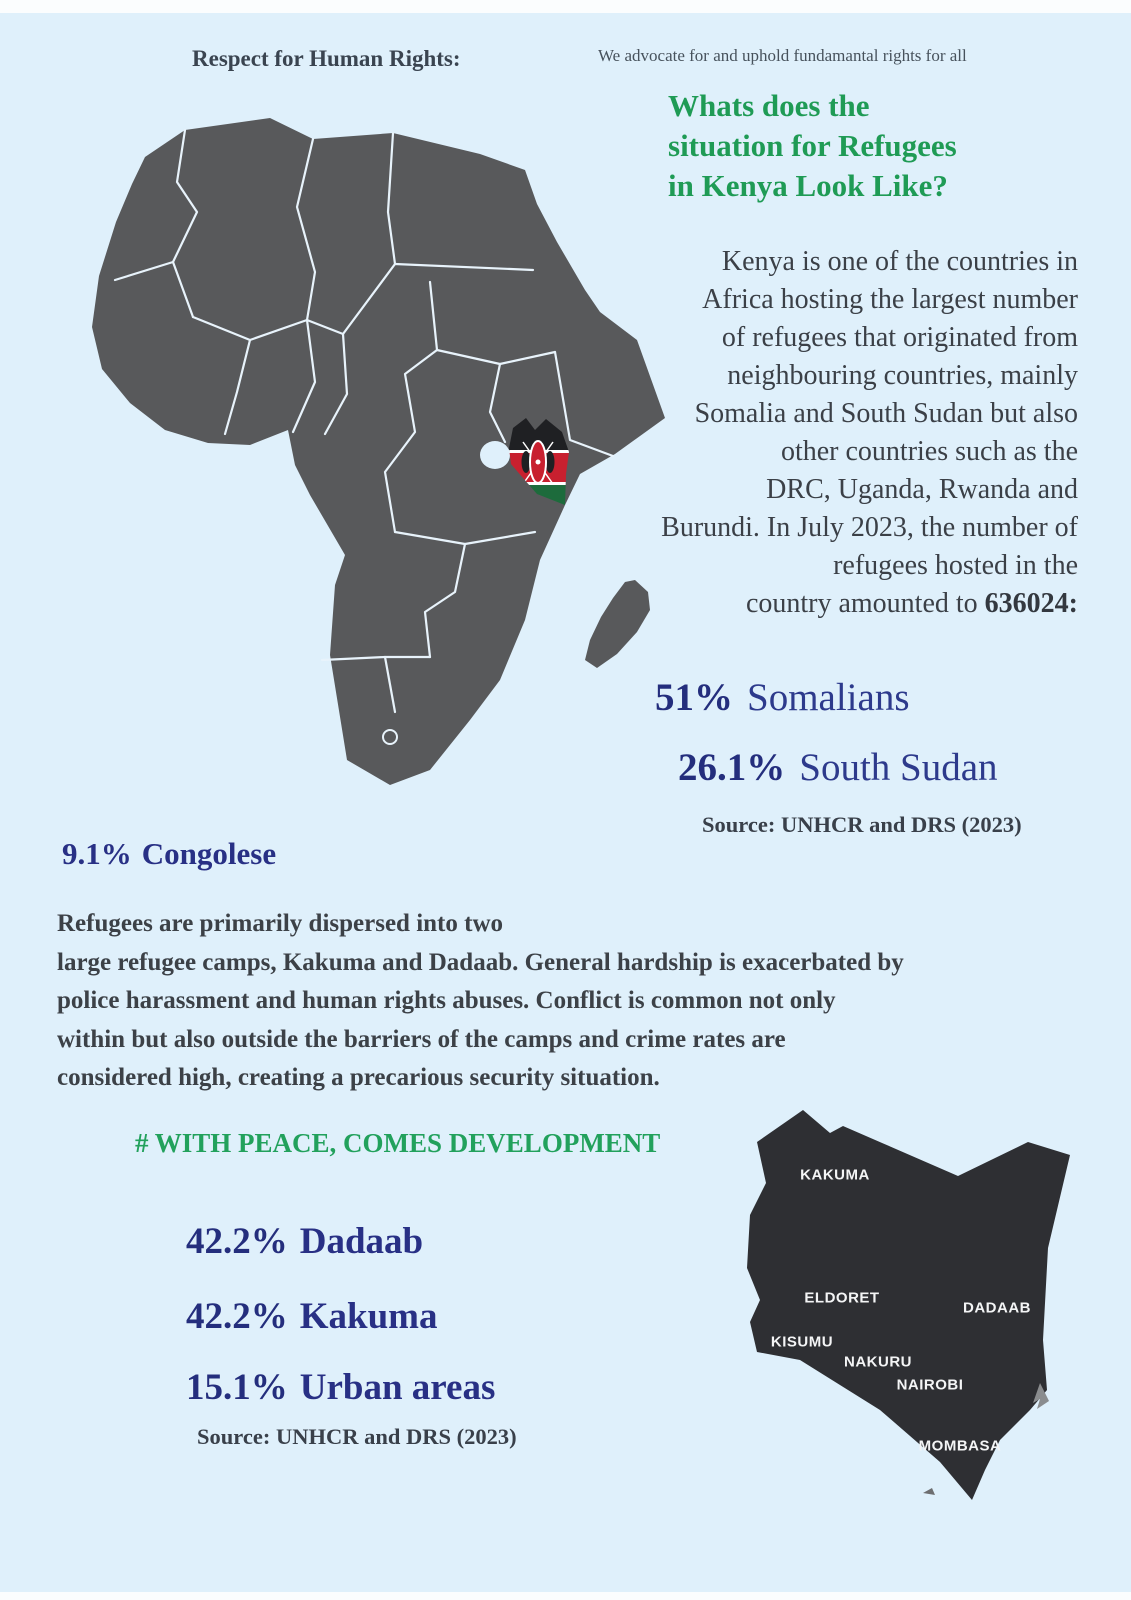  I want to click on intro-paragraph-line: of refugees that originated from, so click(899, 337).